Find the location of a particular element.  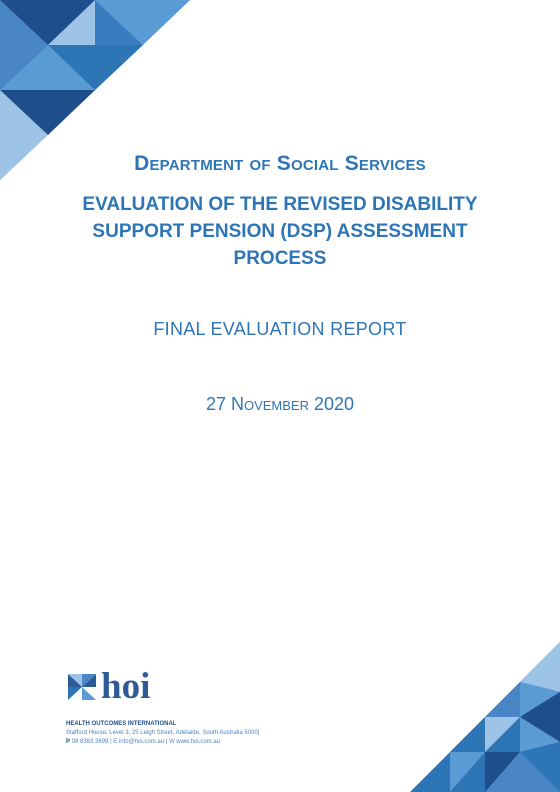

email-link: | E info@hoi.com.au is located at coordinates (137, 742).